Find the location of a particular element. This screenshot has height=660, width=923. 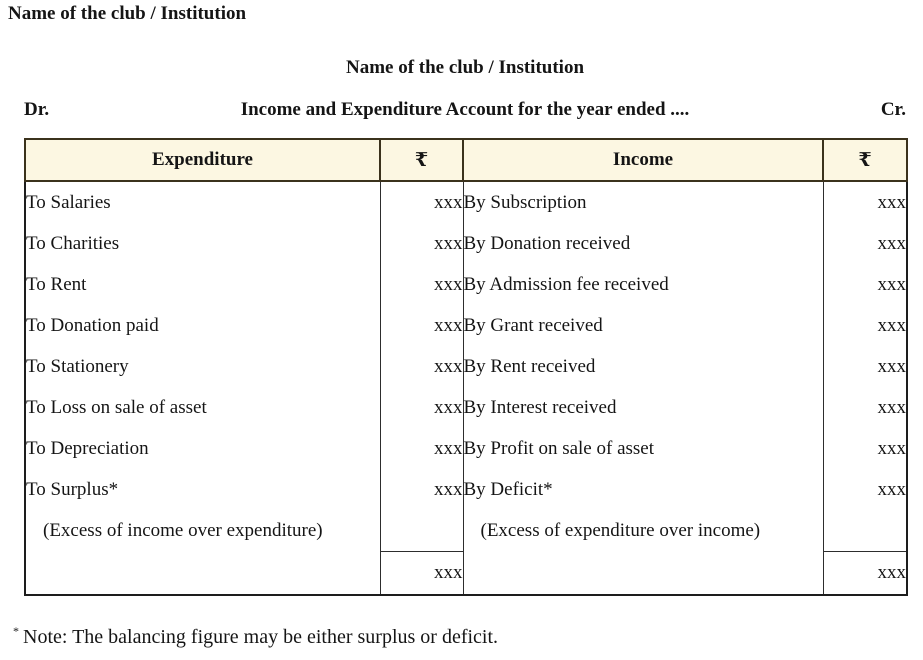

table-row: To Salaries xxx By Subscription xxx is located at coordinates (466, 202).